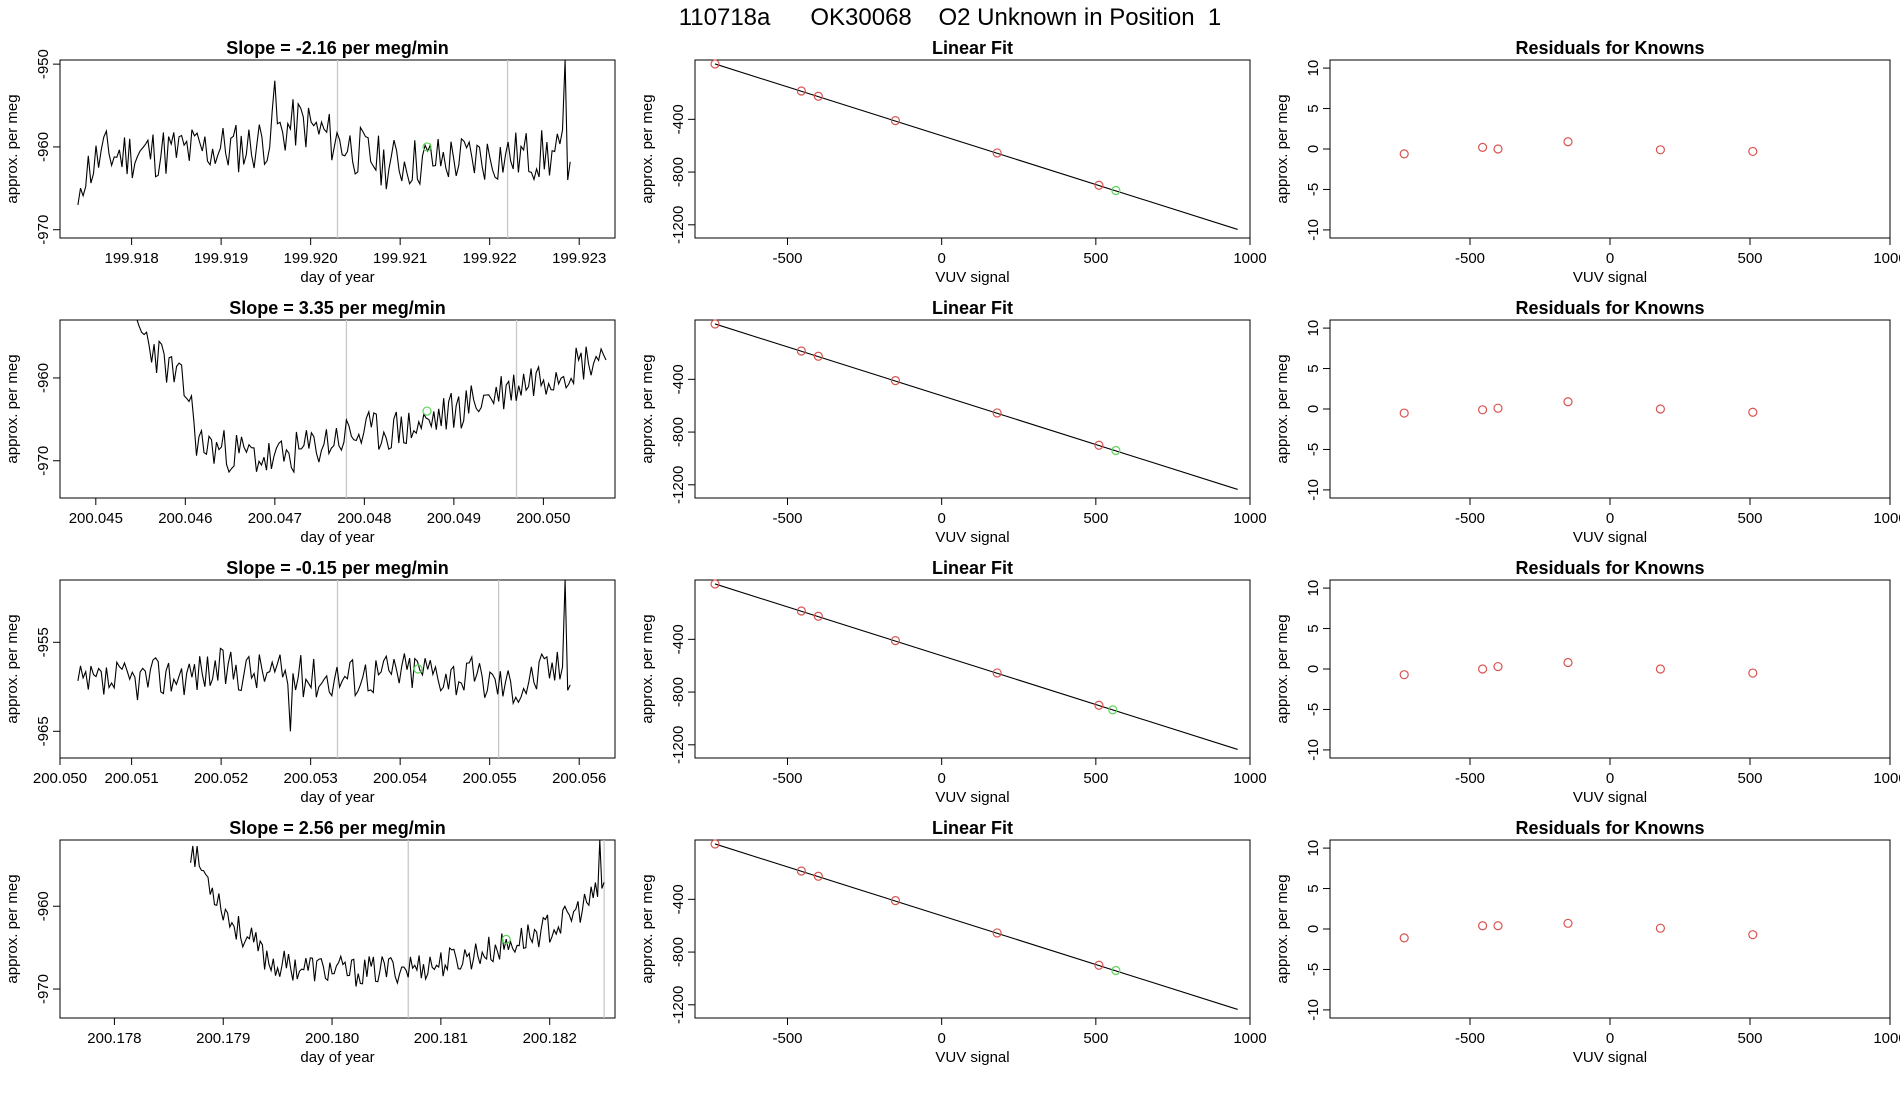 The image size is (1900, 1100). What do you see at coordinates (950, 17) in the screenshot?
I see `page-title: 110718a OK30068 O2 Unknown in Position 1` at bounding box center [950, 17].